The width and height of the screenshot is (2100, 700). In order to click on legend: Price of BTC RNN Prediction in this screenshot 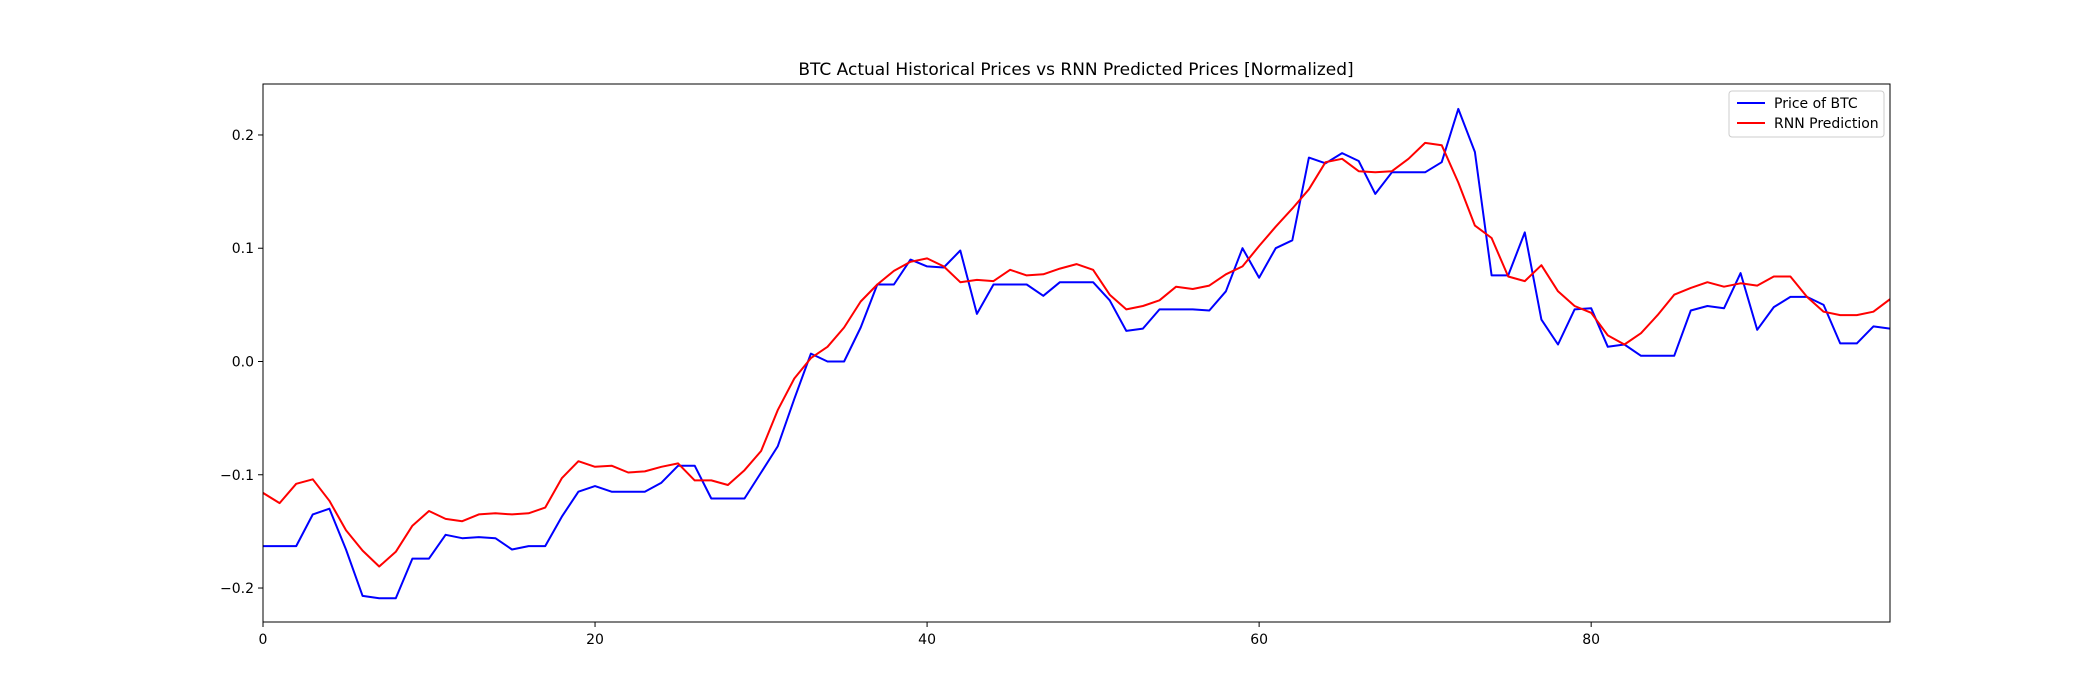, I will do `click(1806, 114)`.